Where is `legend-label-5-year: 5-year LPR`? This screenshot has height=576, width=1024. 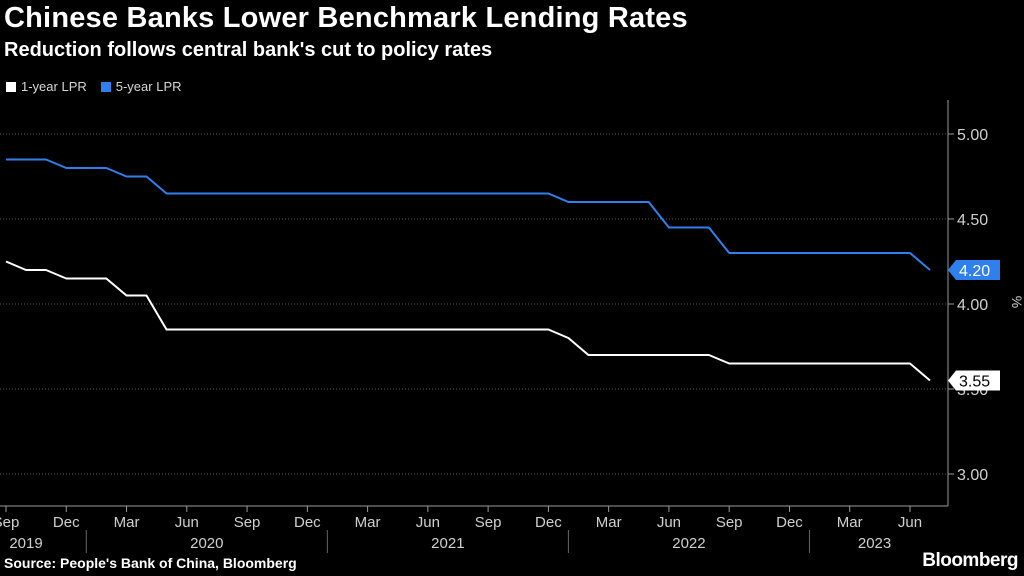 legend-label-5-year: 5-year LPR is located at coordinates (148, 86).